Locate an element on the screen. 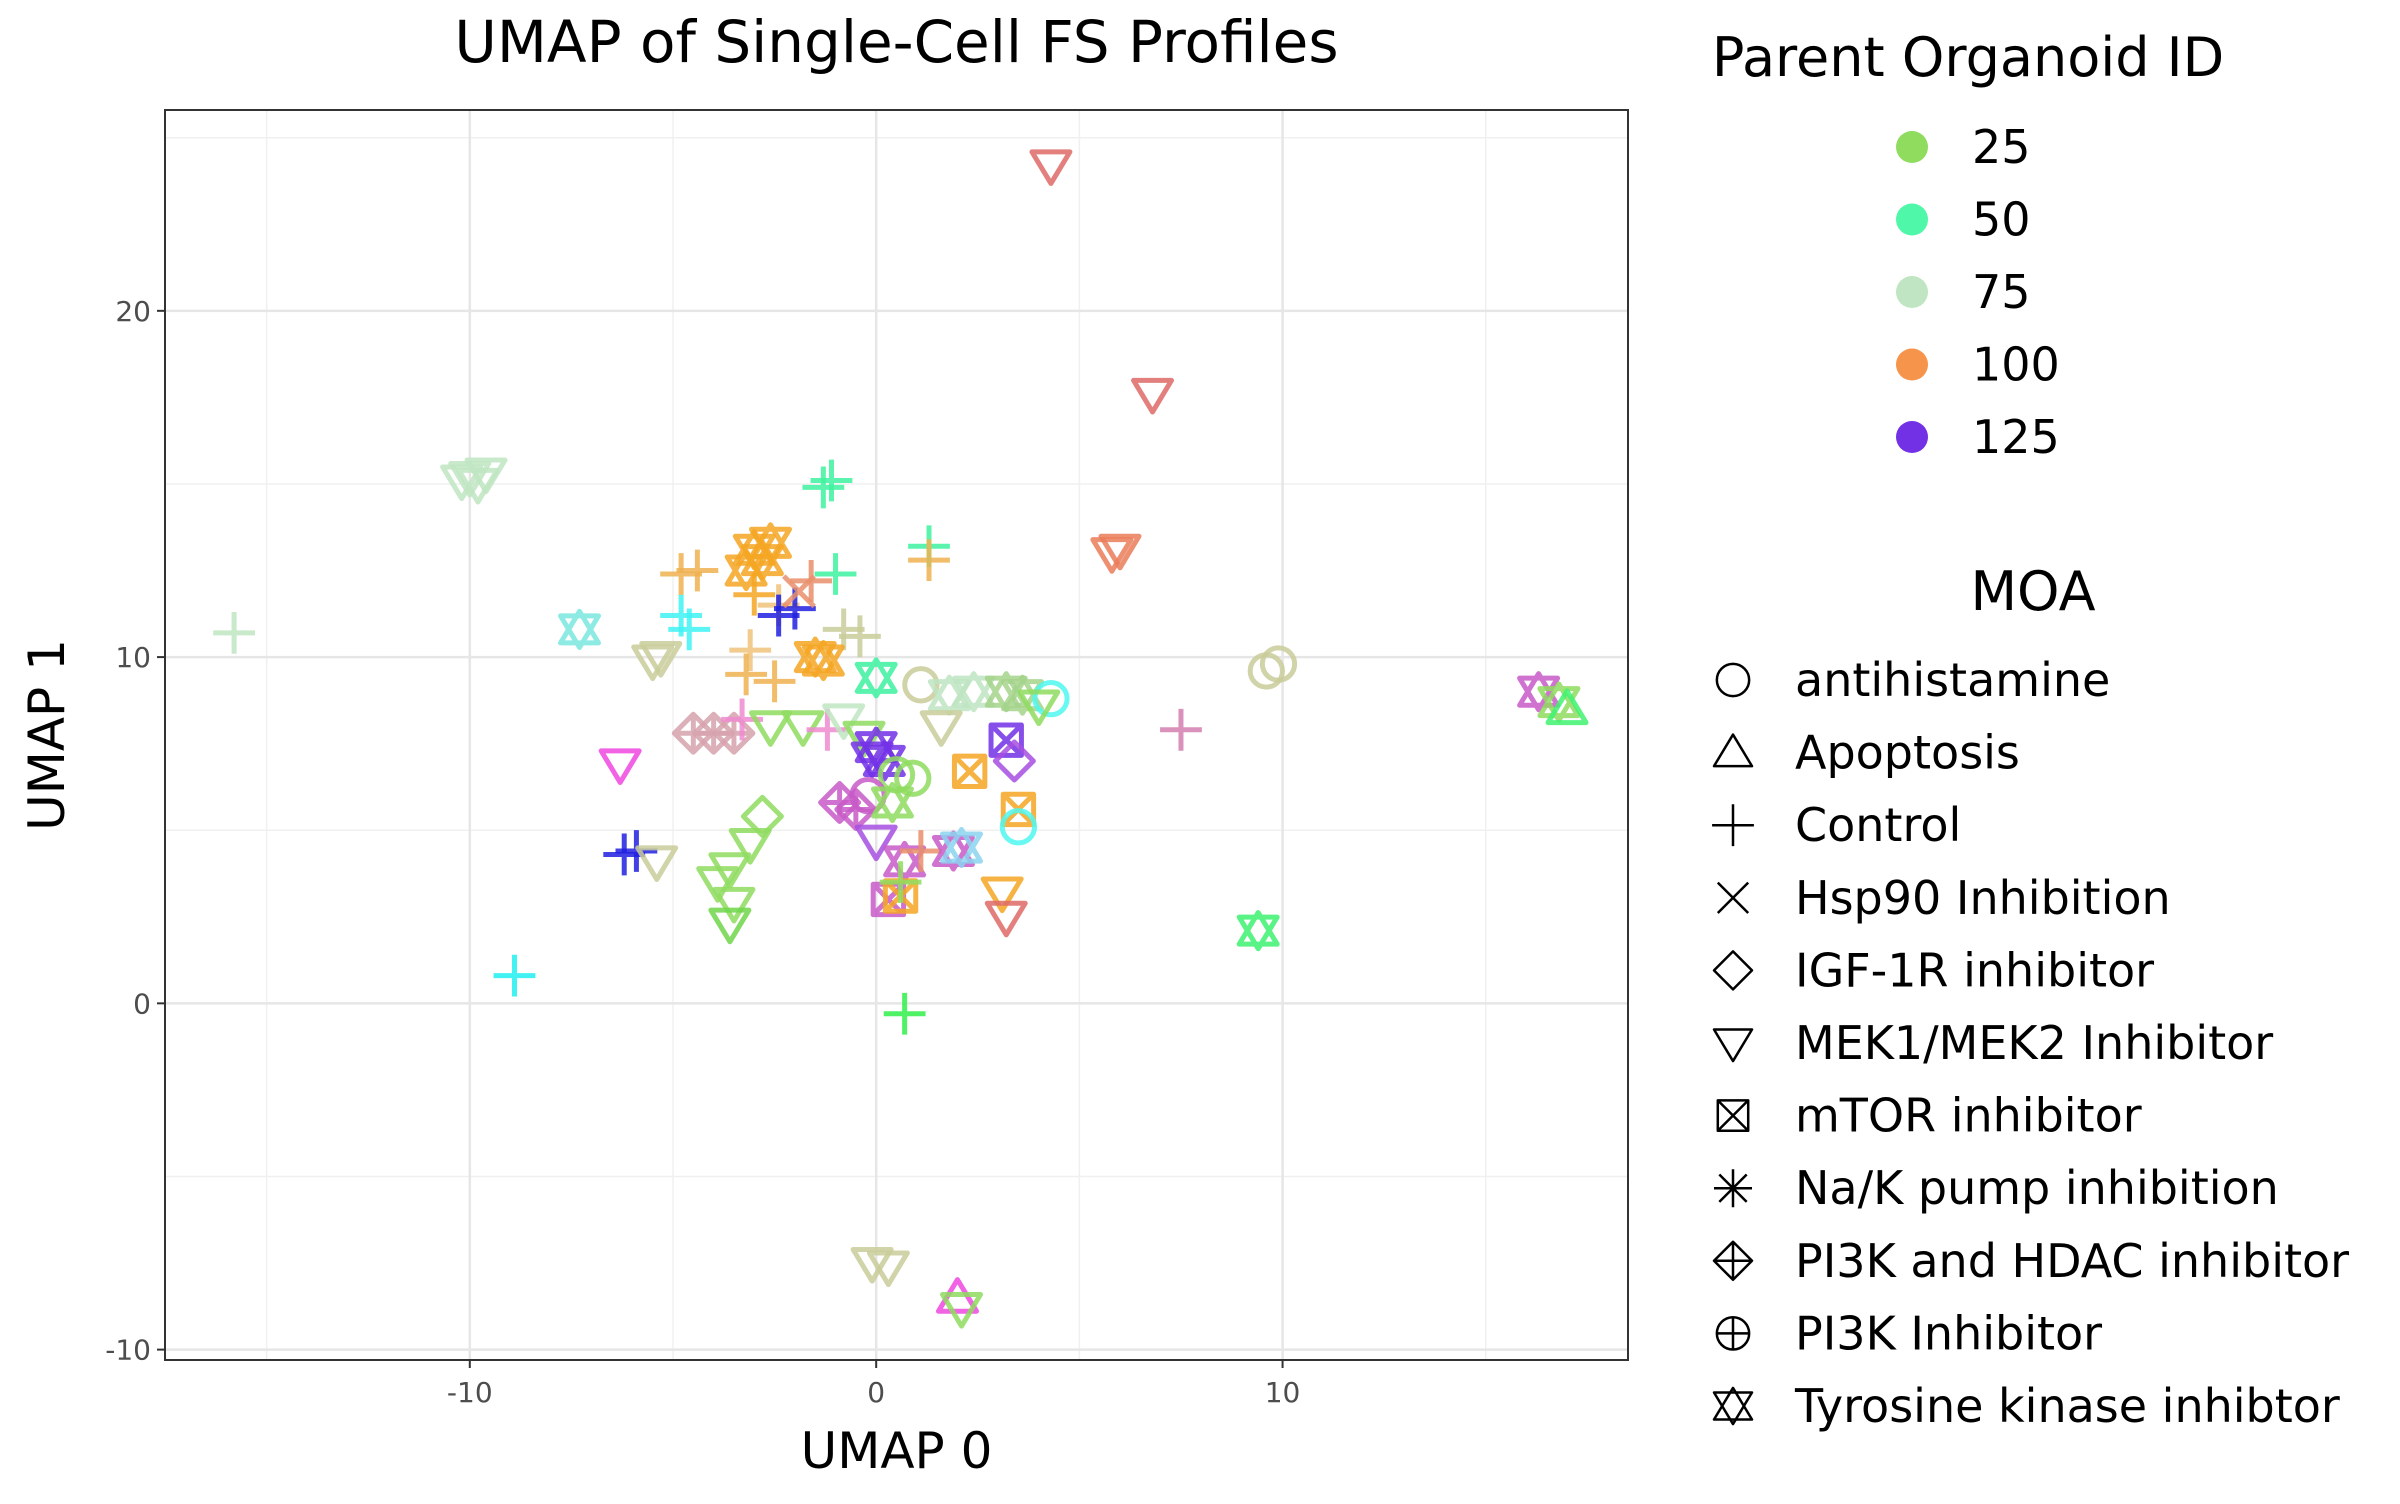 The height and width of the screenshot is (1504, 2400). shape-legend-title: MOA is located at coordinates (2032, 591).